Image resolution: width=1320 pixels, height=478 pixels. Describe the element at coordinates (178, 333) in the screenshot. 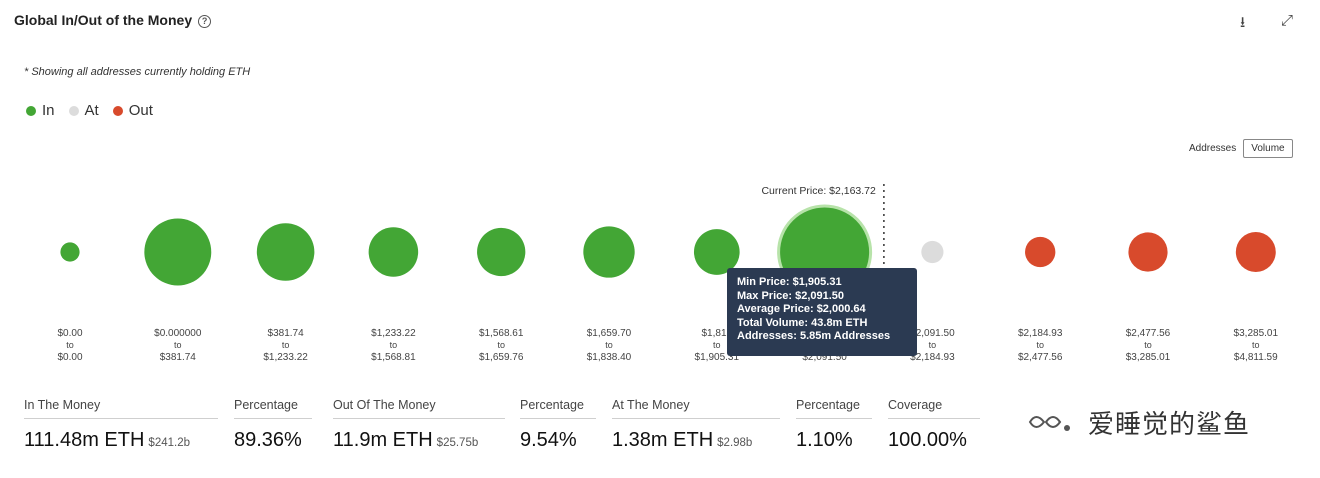

I see `tick-label: $0.000000` at that location.